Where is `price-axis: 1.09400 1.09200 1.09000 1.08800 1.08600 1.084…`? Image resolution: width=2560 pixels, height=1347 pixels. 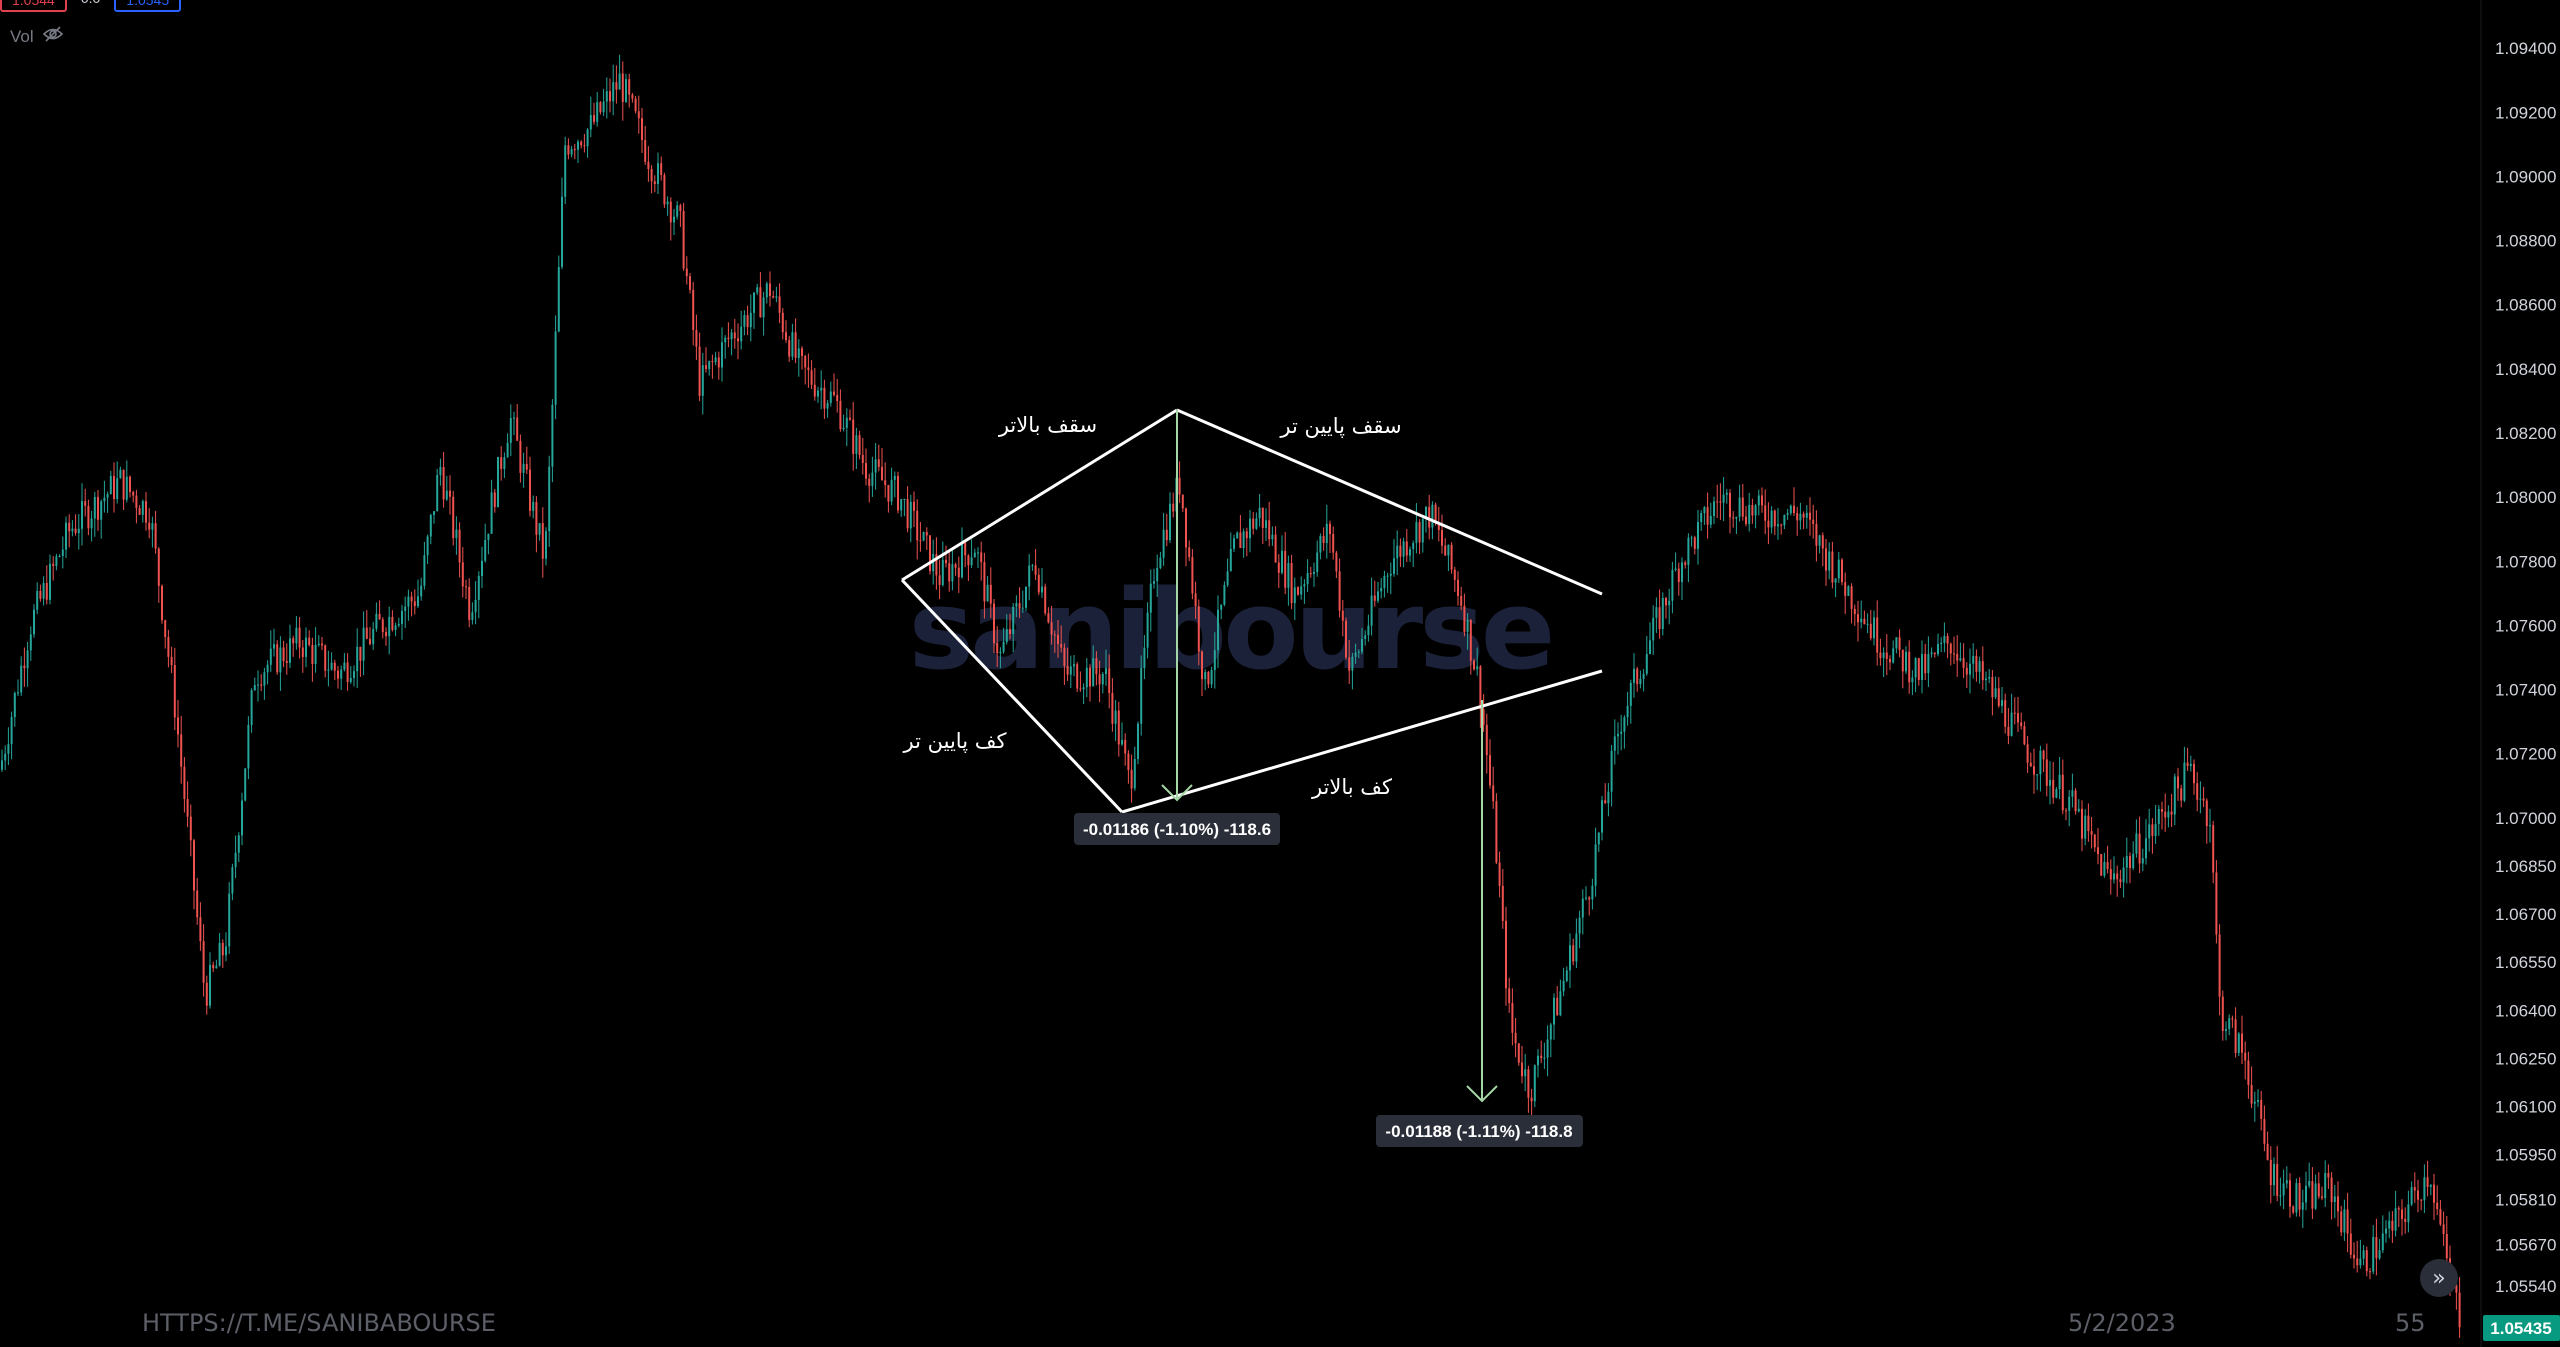 price-axis: 1.09400 1.09200 1.09000 1.08800 1.08600 1.084… is located at coordinates (2525, 667).